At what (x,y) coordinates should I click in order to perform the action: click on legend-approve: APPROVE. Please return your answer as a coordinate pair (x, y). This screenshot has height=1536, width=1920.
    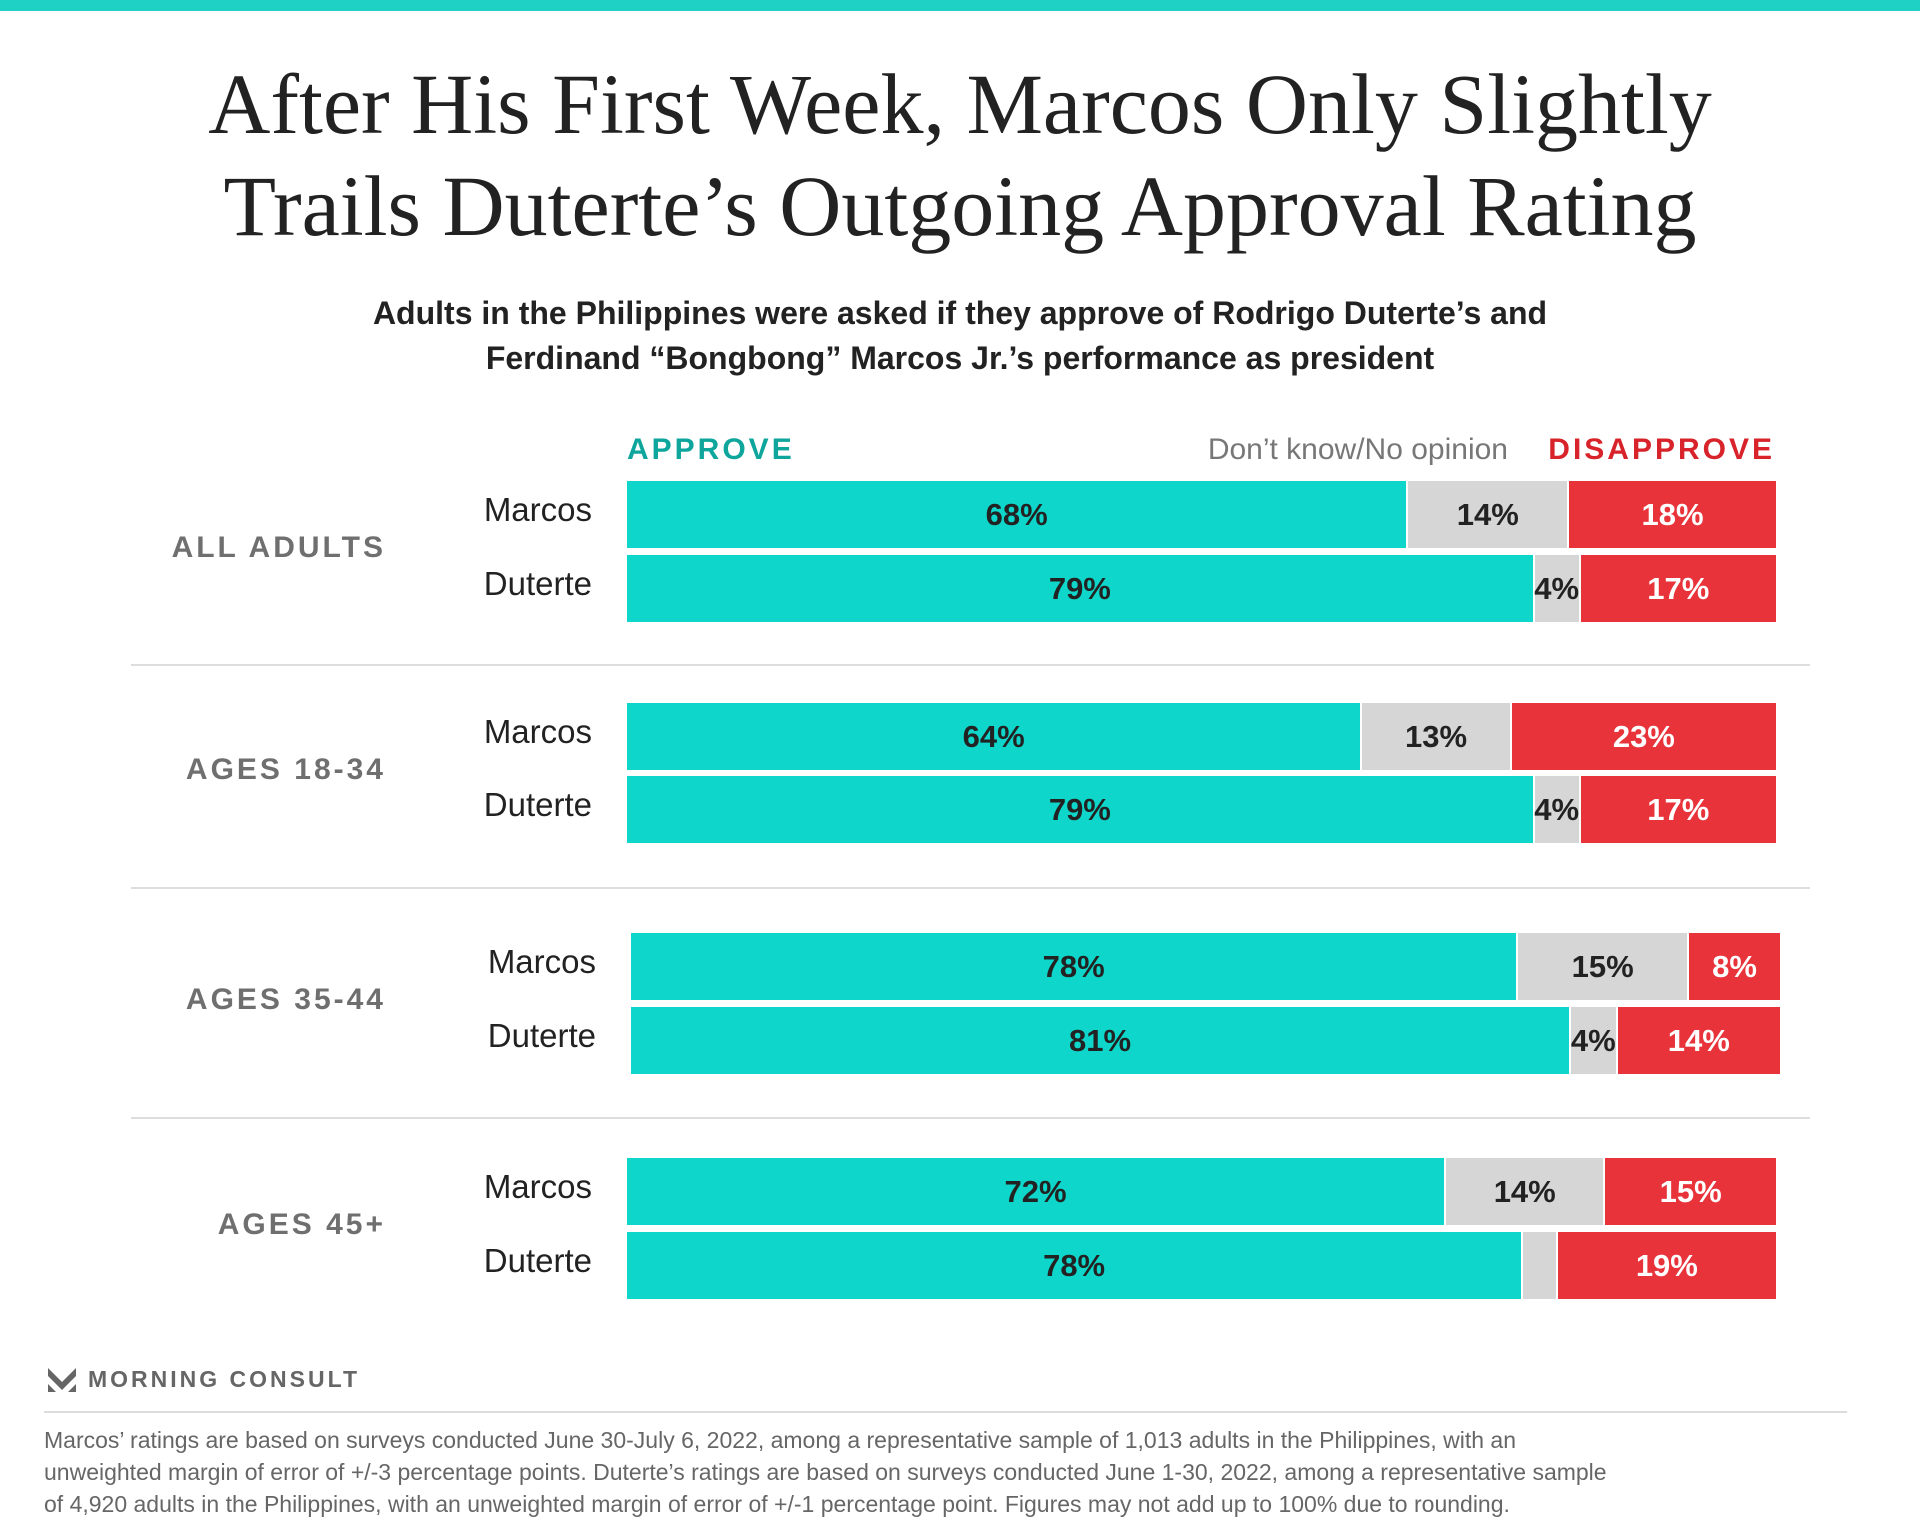
    Looking at the image, I should click on (711, 449).